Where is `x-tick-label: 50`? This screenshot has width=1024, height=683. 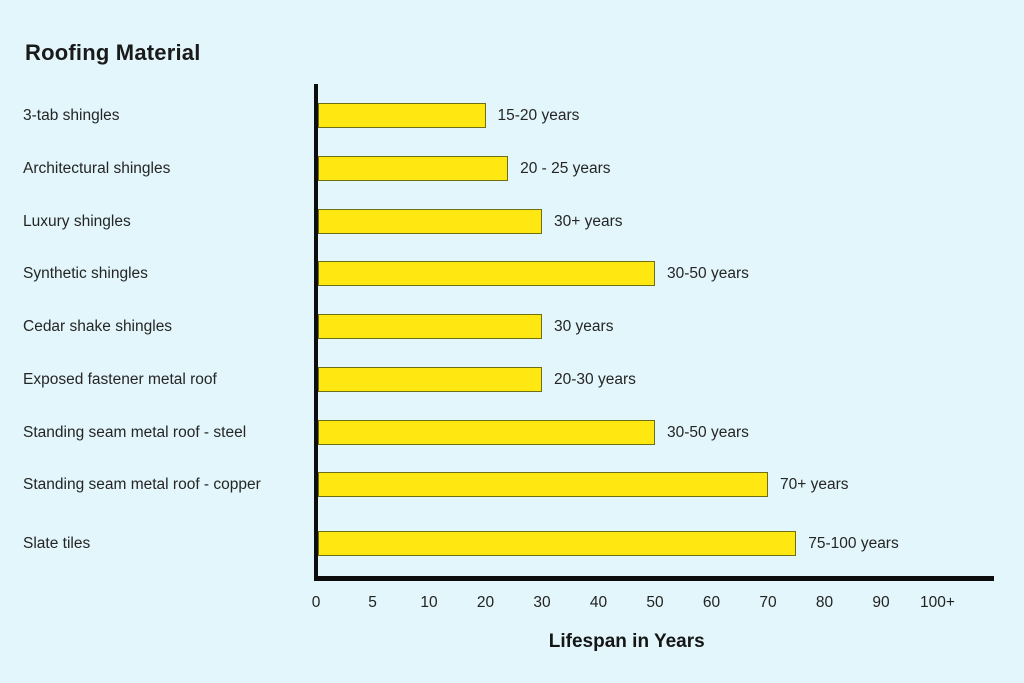 x-tick-label: 50 is located at coordinates (655, 602).